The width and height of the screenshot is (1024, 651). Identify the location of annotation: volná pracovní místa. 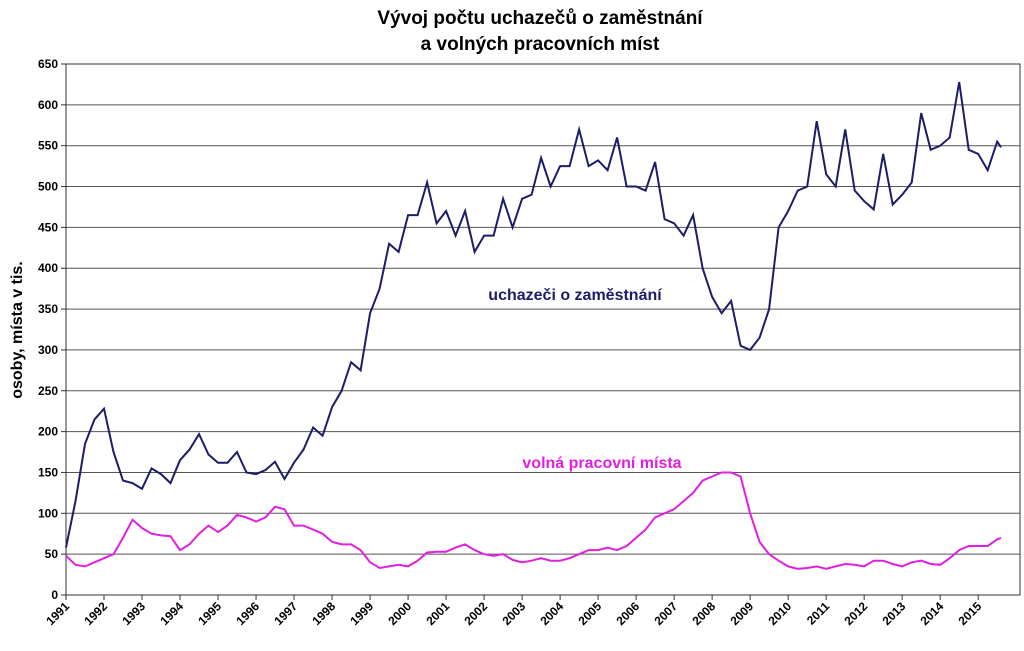
(601, 463).